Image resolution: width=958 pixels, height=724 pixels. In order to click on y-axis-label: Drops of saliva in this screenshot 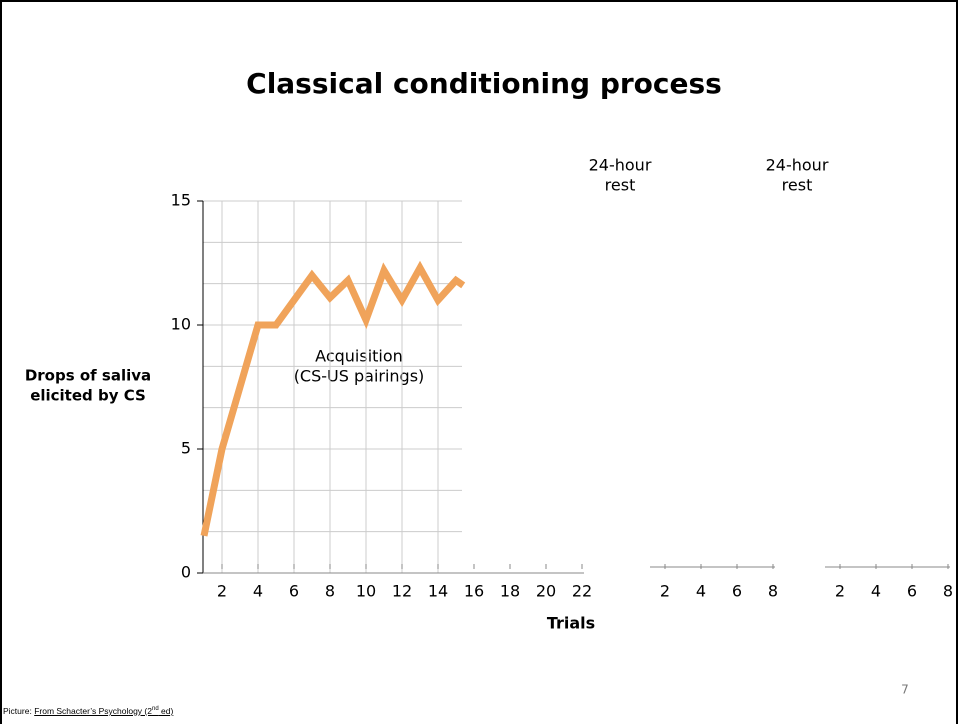, I will do `click(88, 376)`.